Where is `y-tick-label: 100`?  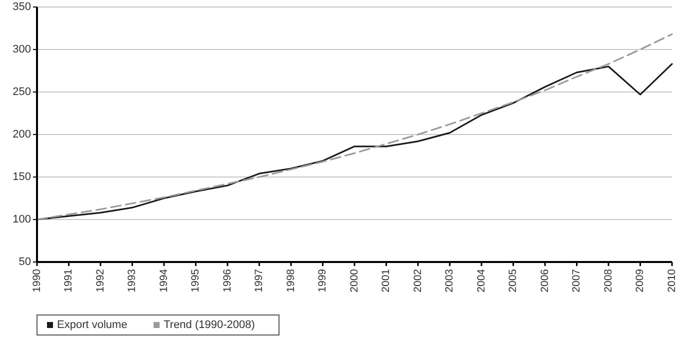 y-tick-label: 100 is located at coordinates (21, 219).